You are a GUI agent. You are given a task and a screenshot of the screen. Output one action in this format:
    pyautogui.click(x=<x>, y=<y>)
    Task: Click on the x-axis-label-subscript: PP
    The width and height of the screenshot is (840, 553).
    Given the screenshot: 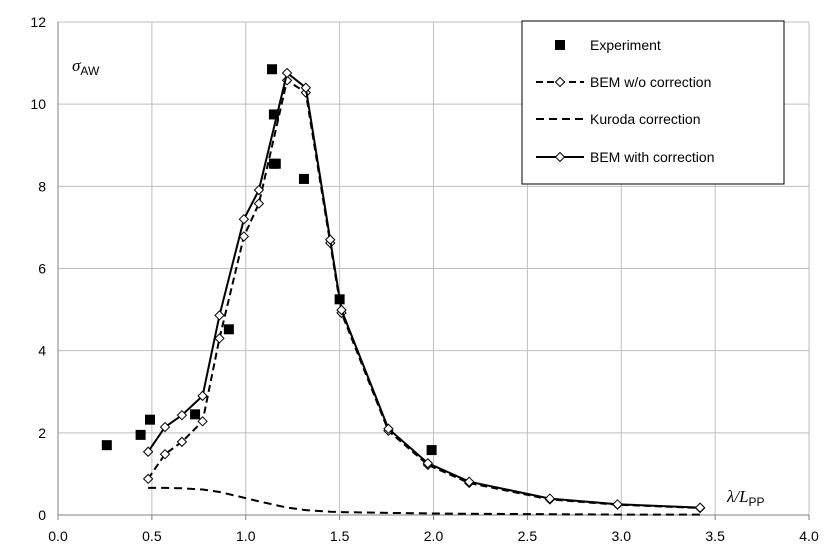 What is the action you would take?
    pyautogui.click(x=757, y=502)
    